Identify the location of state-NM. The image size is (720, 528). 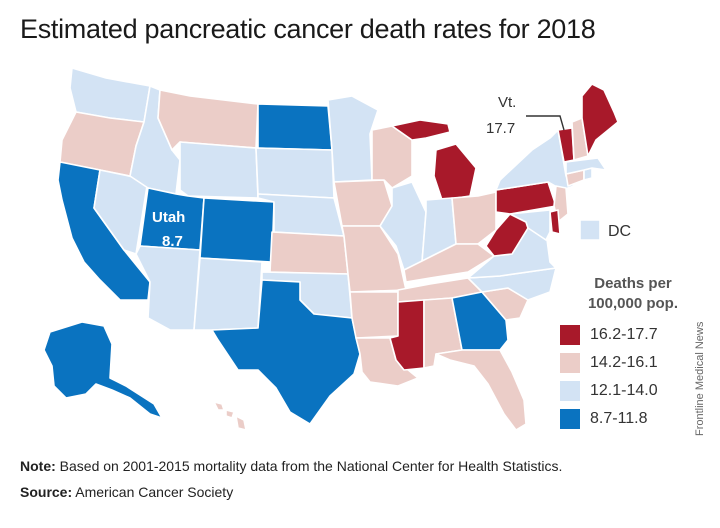
(228, 294).